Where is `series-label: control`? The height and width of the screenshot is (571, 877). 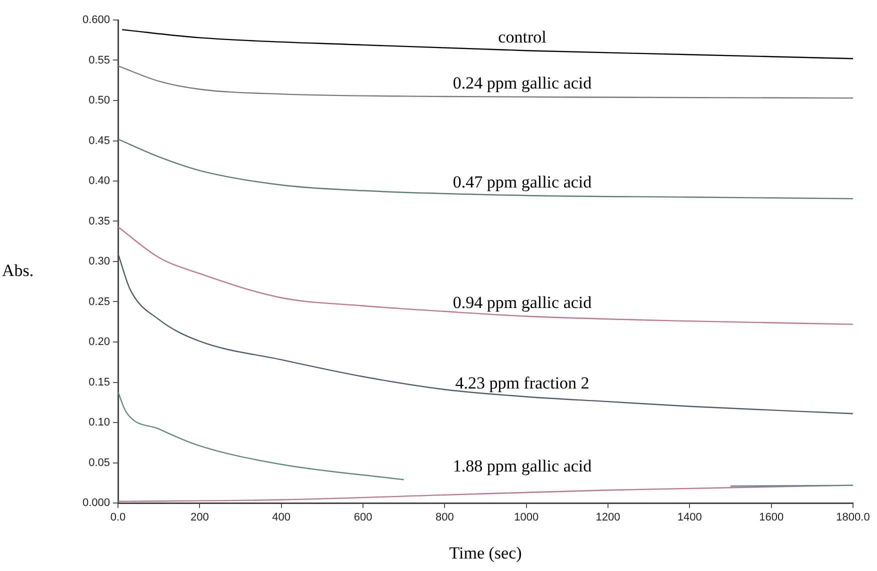 series-label: control is located at coordinates (522, 37).